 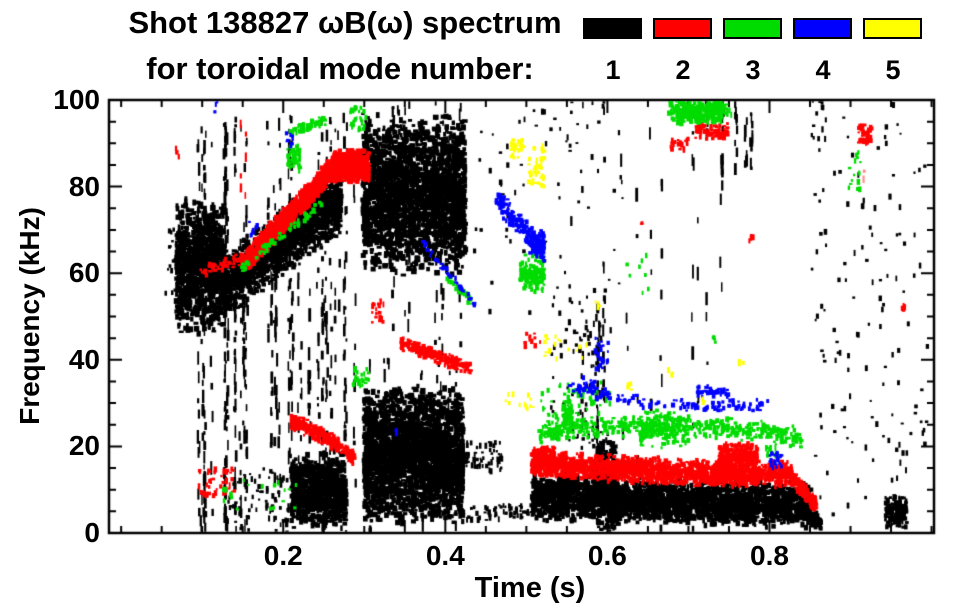 I want to click on x-axis-label: Time (s), so click(x=530, y=588).